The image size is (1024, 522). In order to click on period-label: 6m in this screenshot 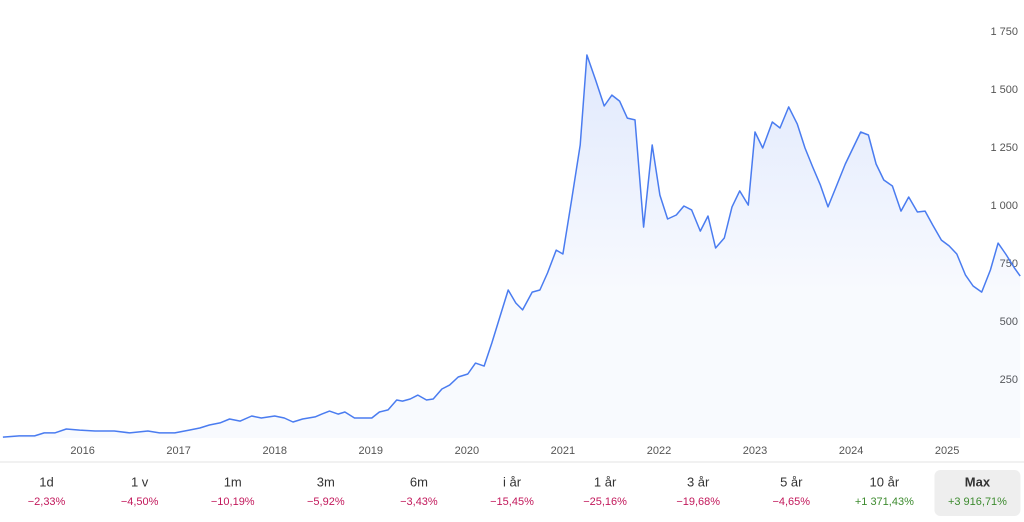, I will do `click(419, 481)`.